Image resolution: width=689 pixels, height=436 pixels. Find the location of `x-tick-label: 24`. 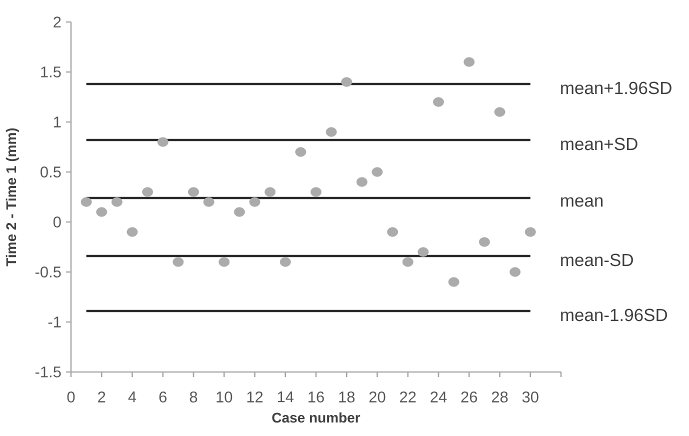

x-tick-label: 24 is located at coordinates (438, 397).